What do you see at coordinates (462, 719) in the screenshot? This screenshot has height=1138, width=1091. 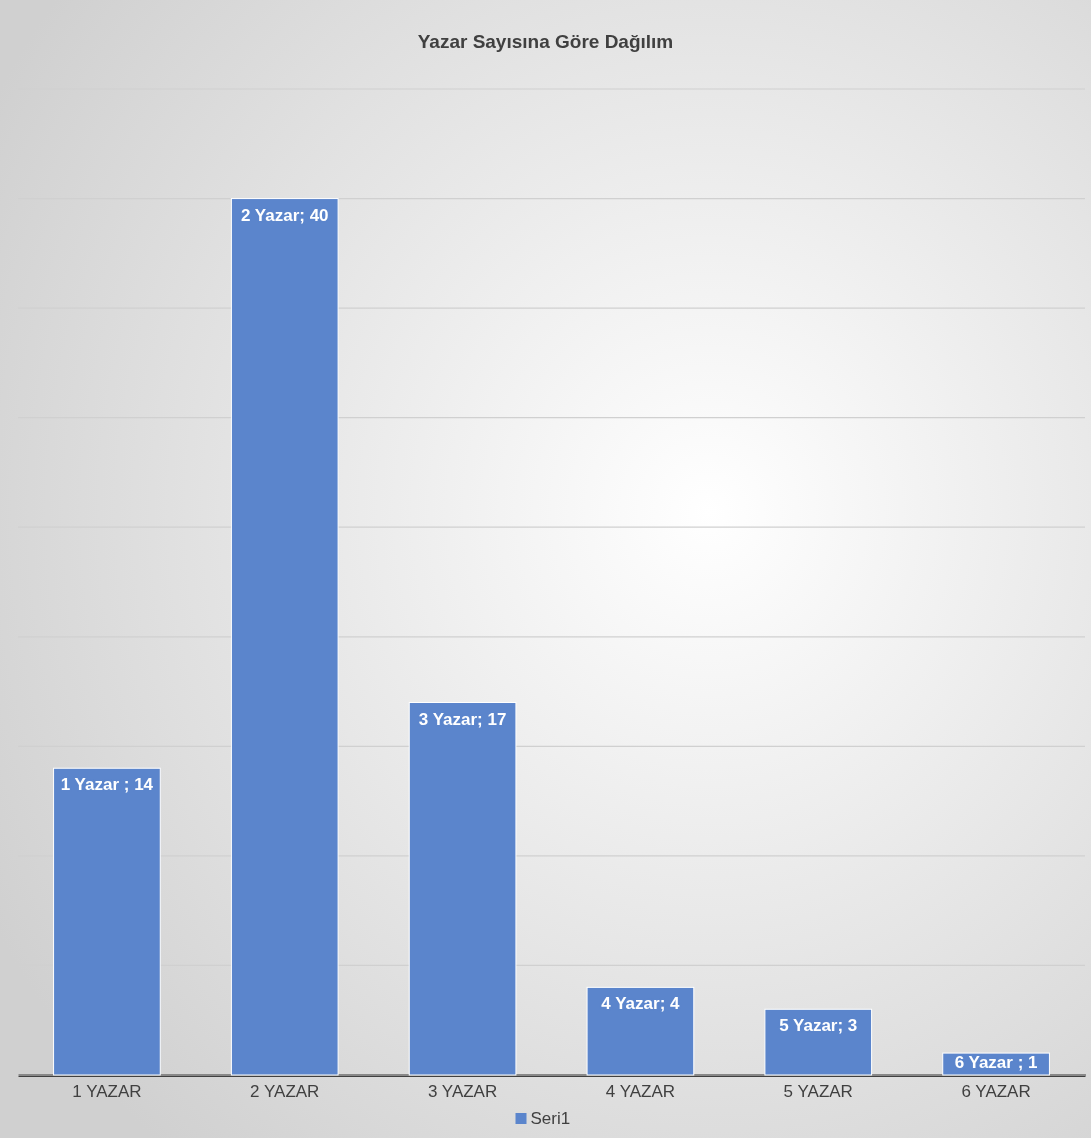 I see `data-label: 3 Yazar; 17` at bounding box center [462, 719].